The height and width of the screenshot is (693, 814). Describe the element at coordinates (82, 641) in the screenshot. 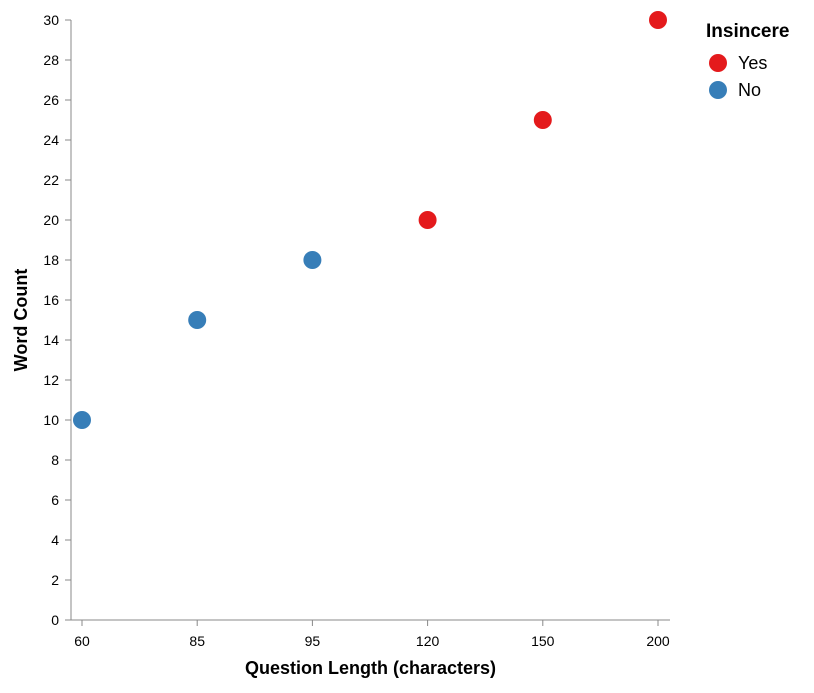

I see `x-tick-label: 60` at that location.